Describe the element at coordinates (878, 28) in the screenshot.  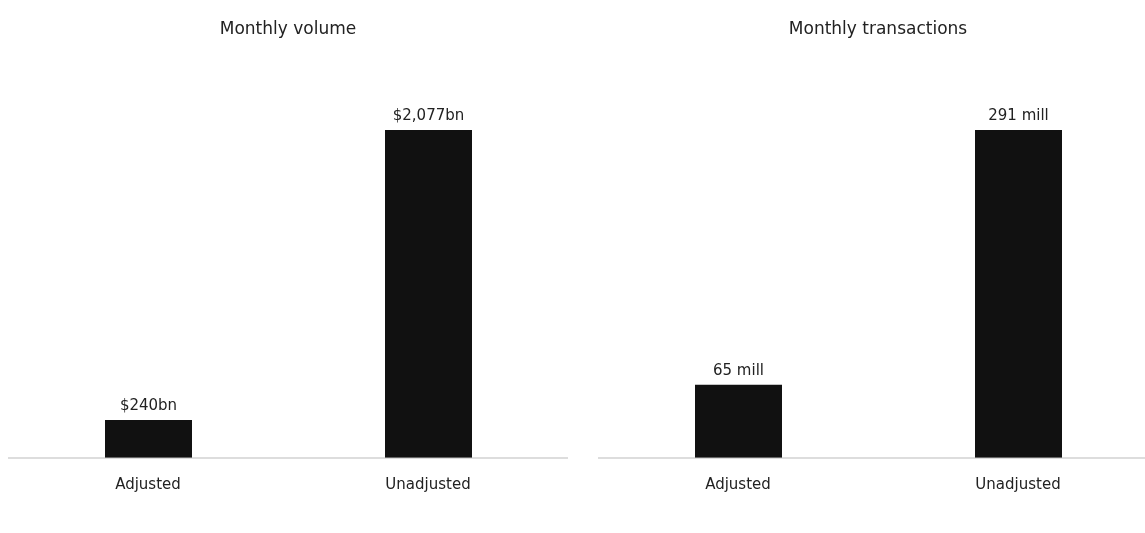
I see `chart-title: Monthly transactions` at that location.